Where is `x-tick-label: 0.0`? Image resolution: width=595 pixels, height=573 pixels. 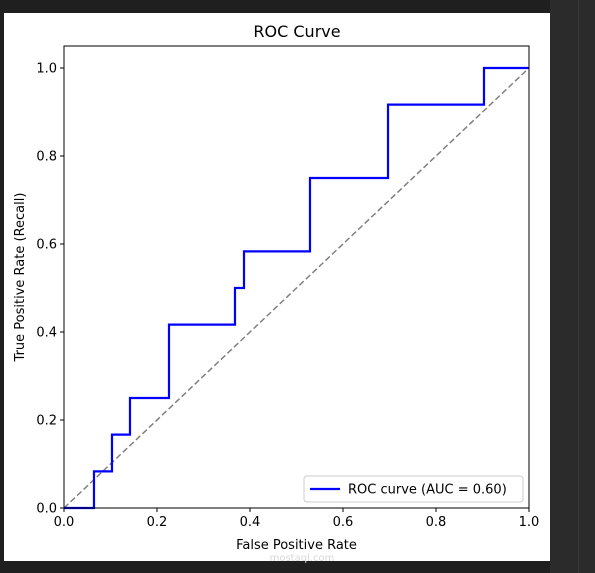 x-tick-label: 0.0 is located at coordinates (64, 522).